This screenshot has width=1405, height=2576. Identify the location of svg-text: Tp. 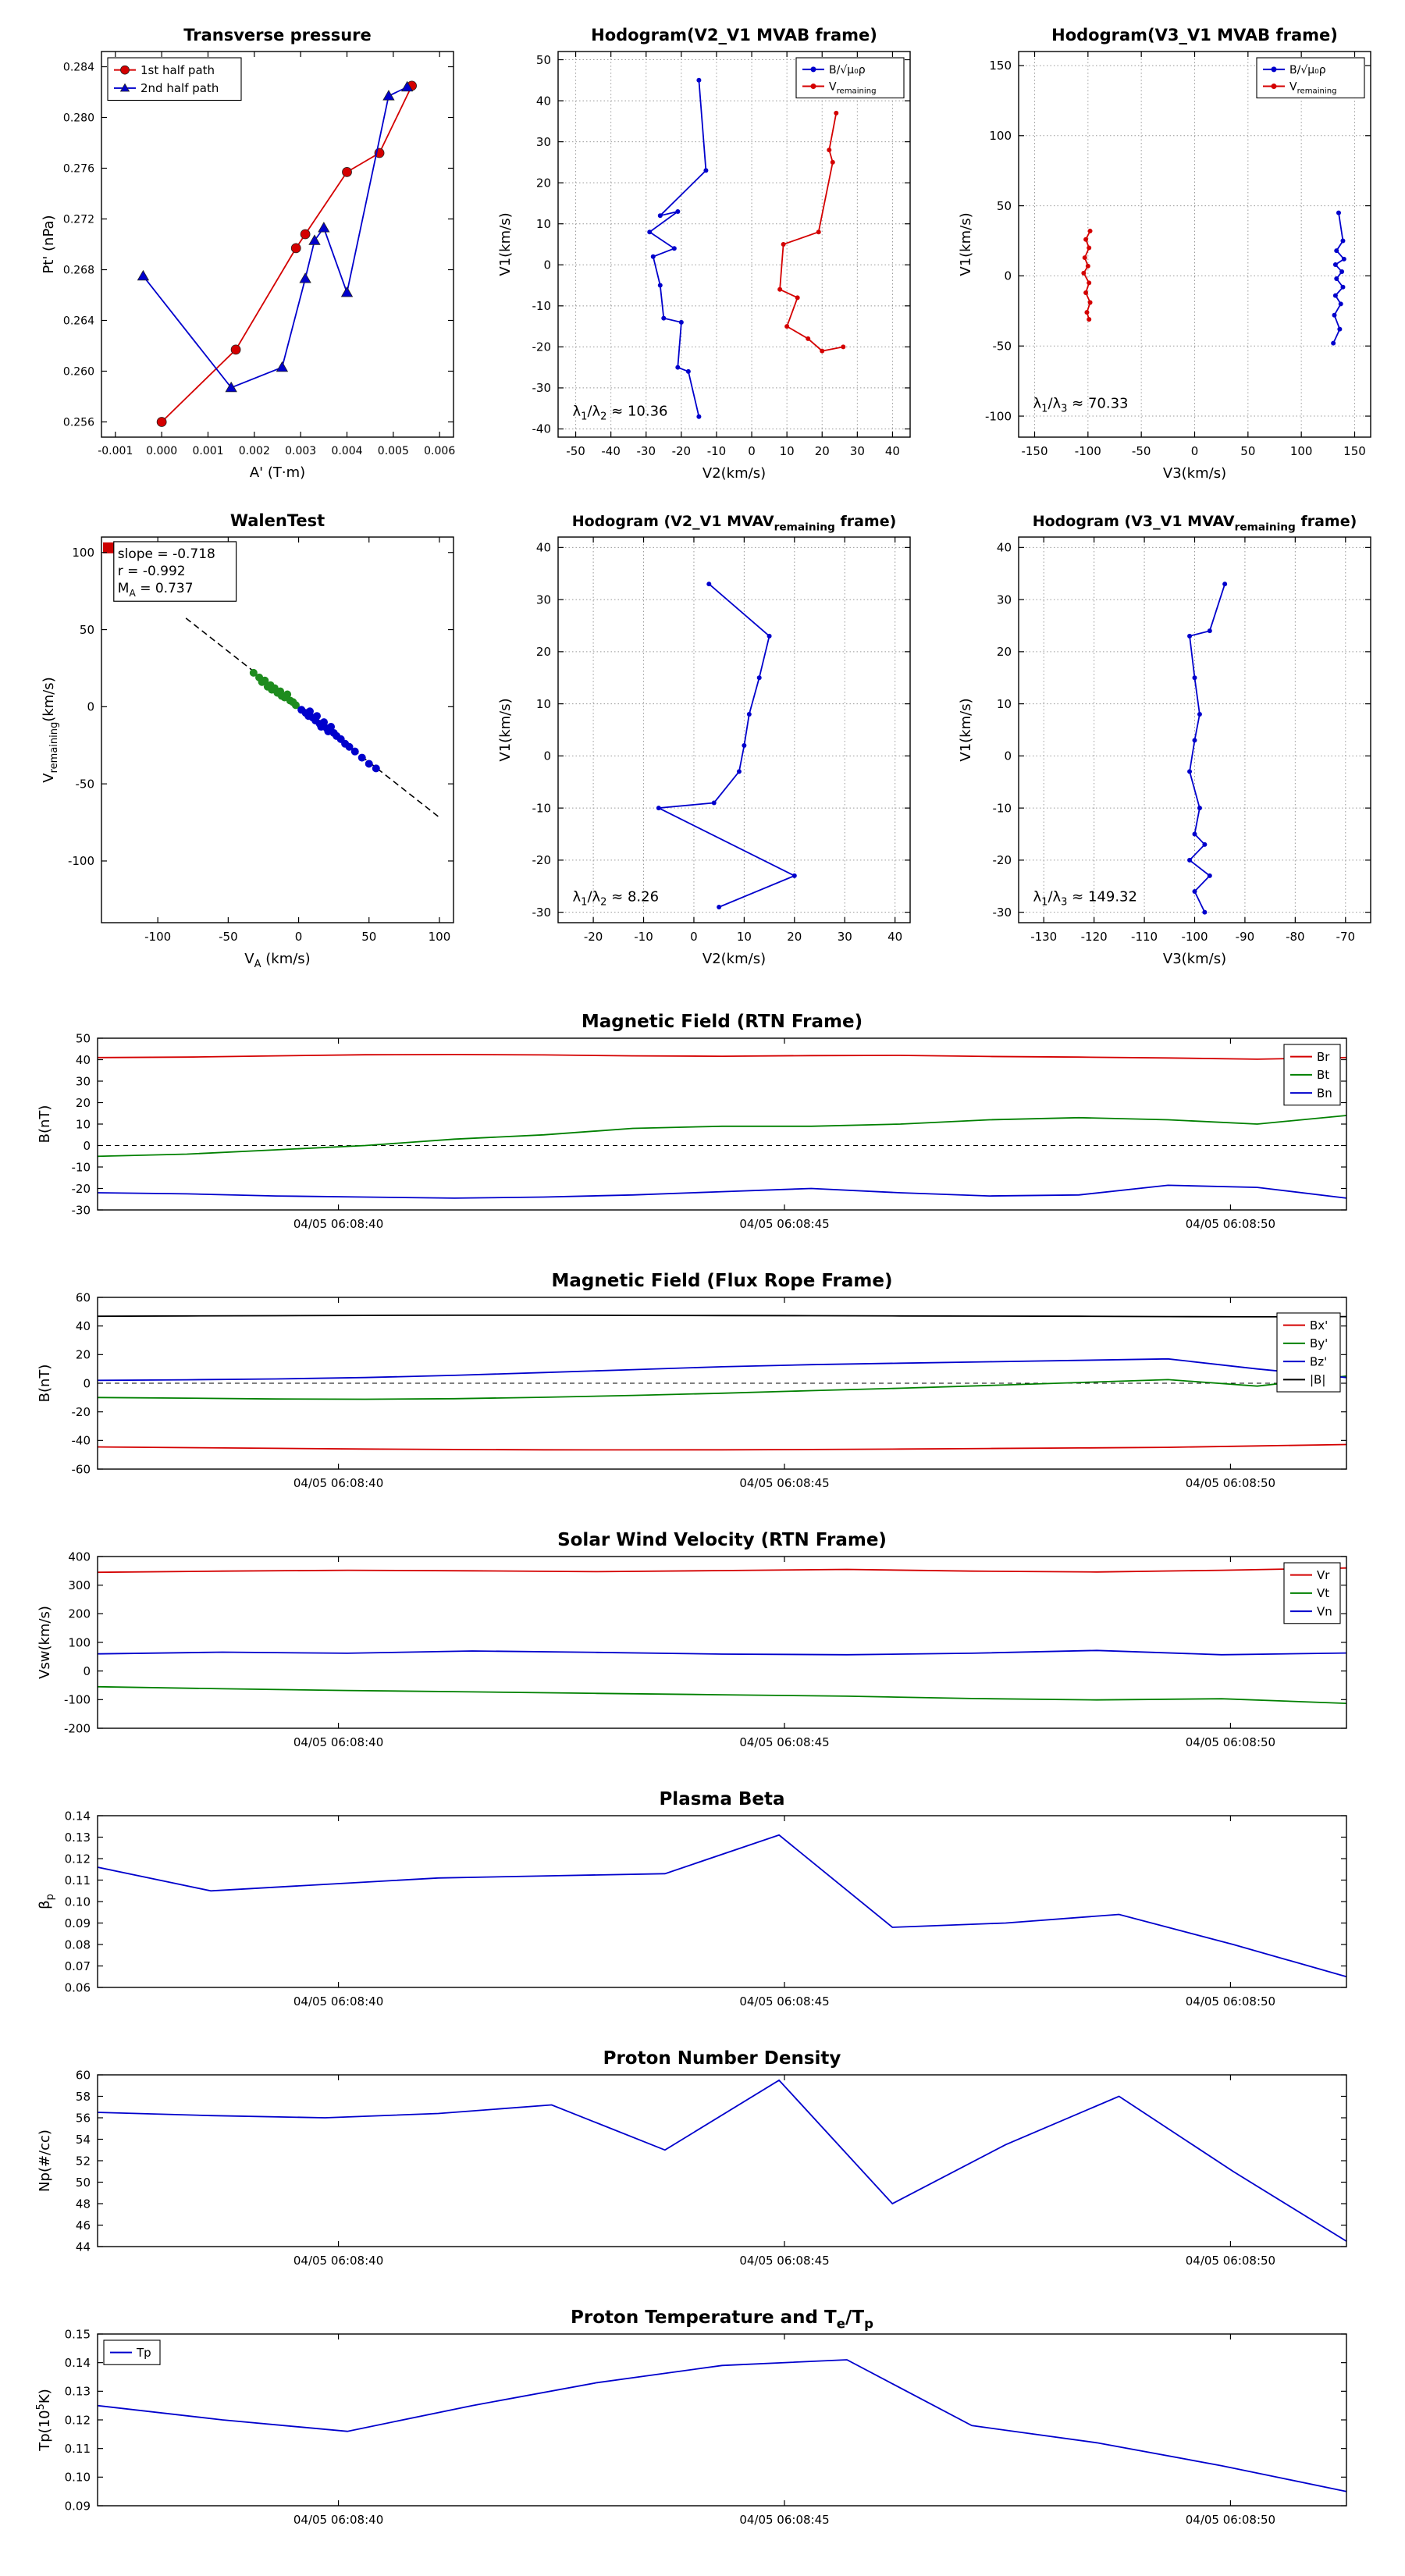
(144, 2353).